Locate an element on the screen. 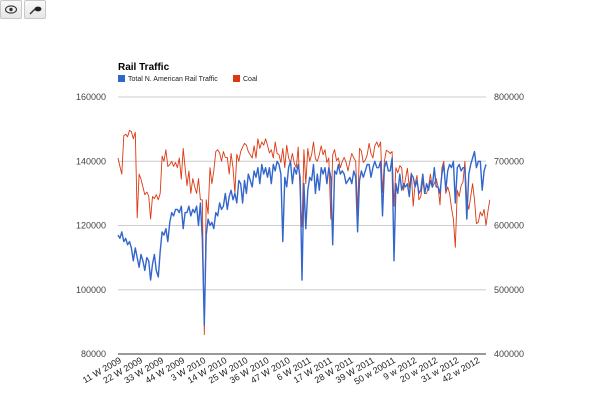  left-axis-tick-label: 80000 is located at coordinates (93, 354).